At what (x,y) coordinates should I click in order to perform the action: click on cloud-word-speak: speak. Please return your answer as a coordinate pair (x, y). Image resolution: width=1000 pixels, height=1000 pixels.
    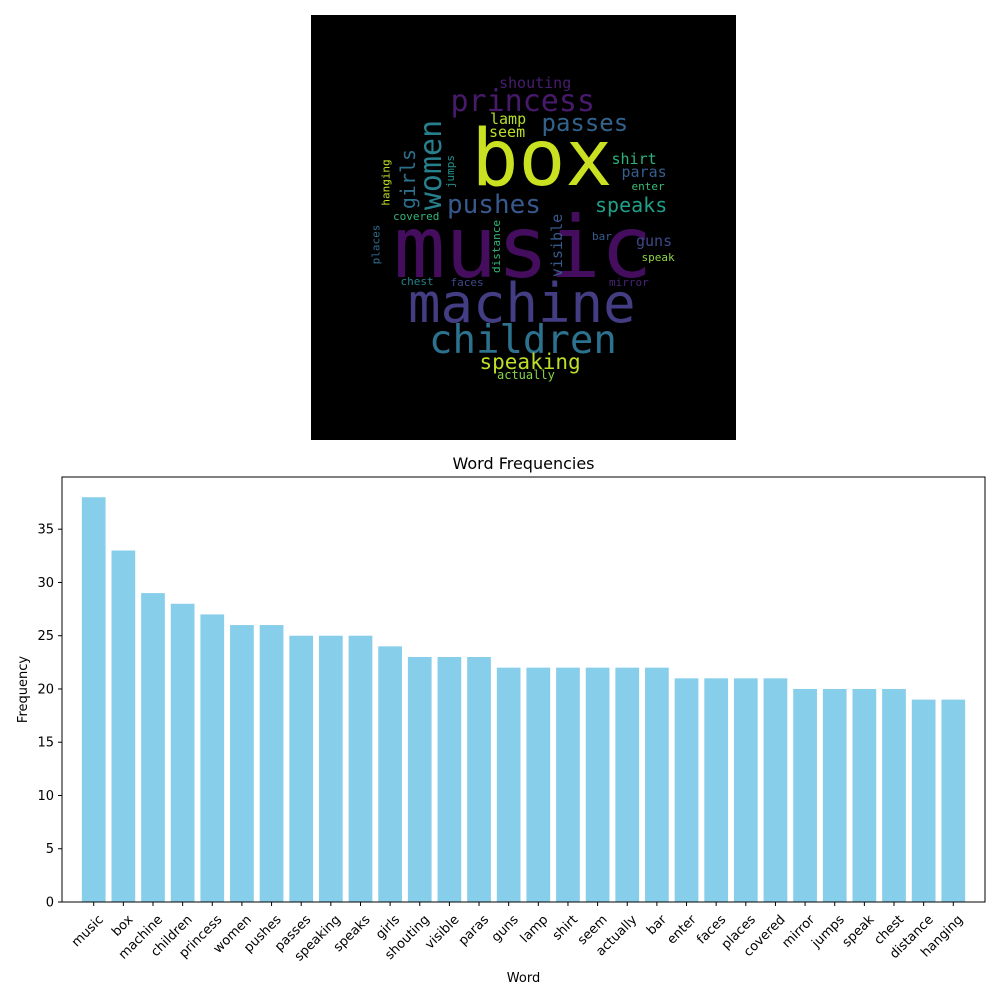
    Looking at the image, I should click on (658, 257).